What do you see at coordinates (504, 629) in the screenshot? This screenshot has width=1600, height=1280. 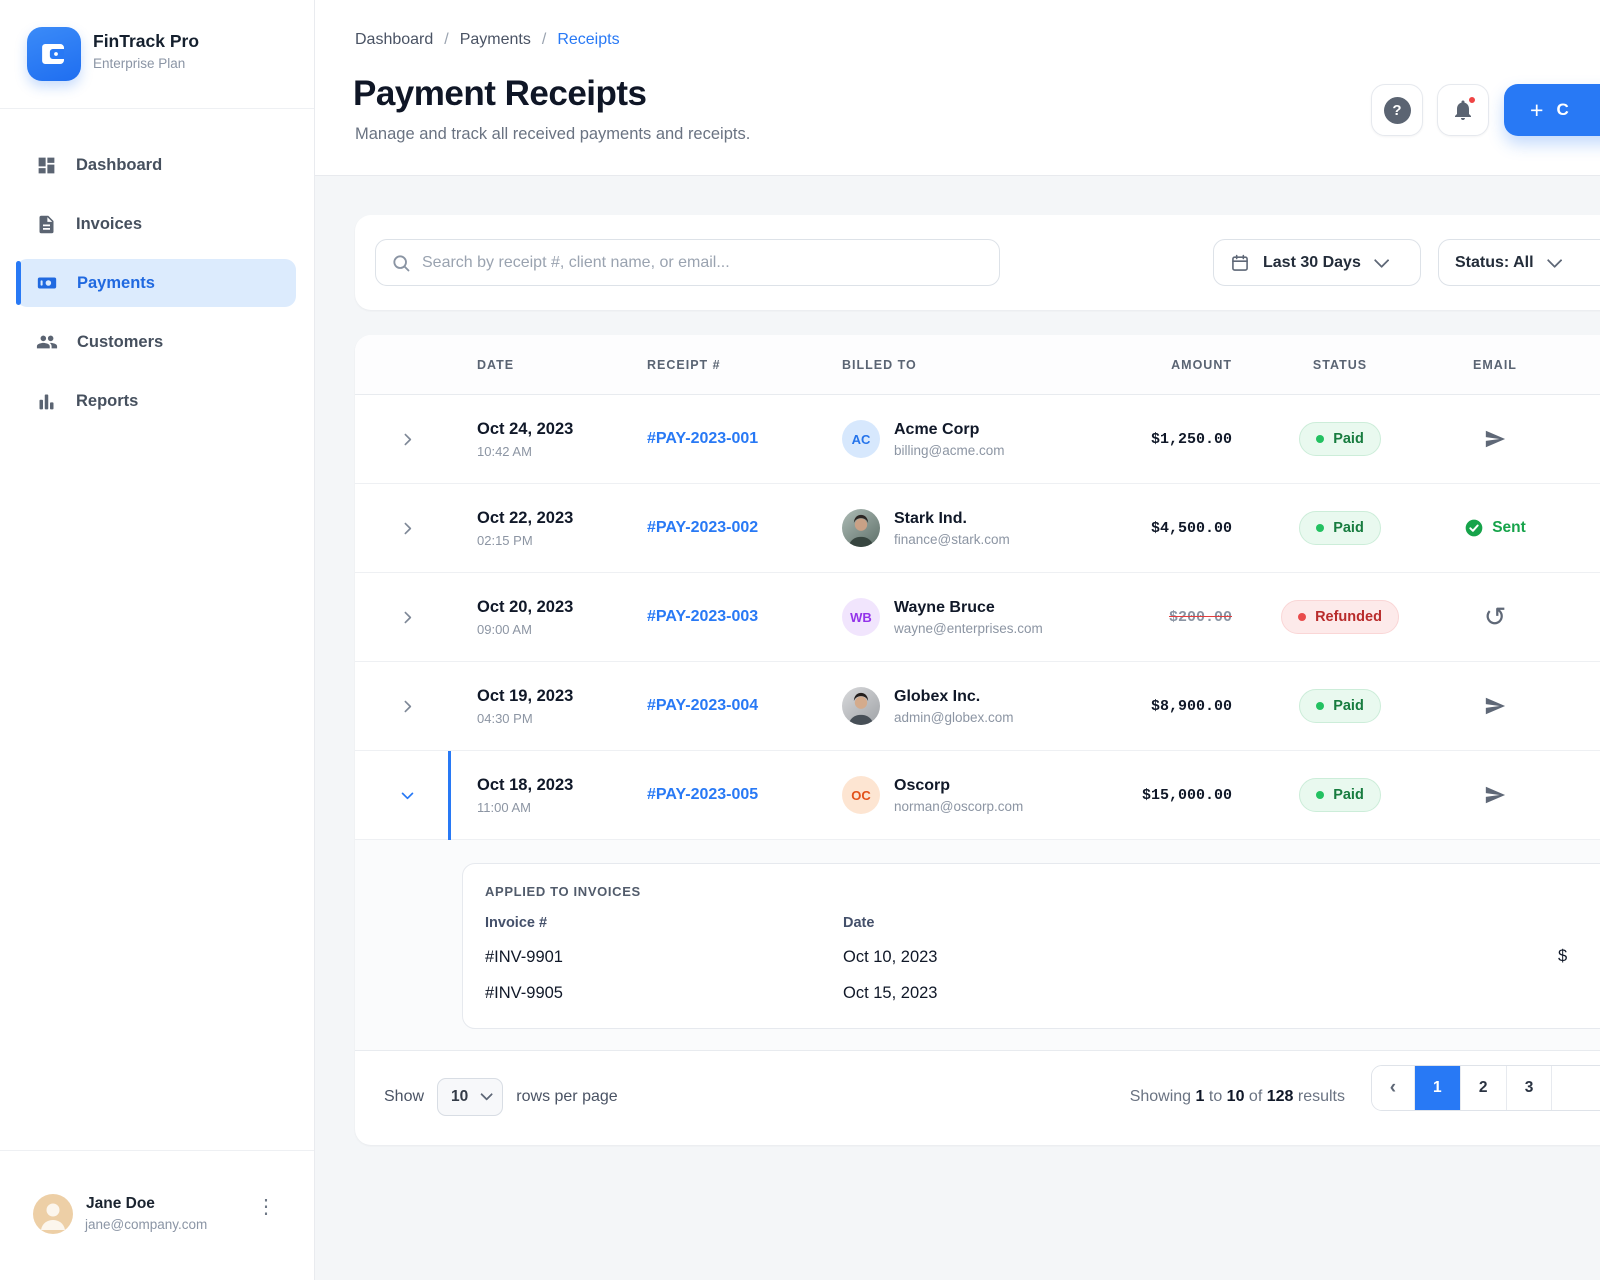 I see `payment-time: 09:00 AM` at bounding box center [504, 629].